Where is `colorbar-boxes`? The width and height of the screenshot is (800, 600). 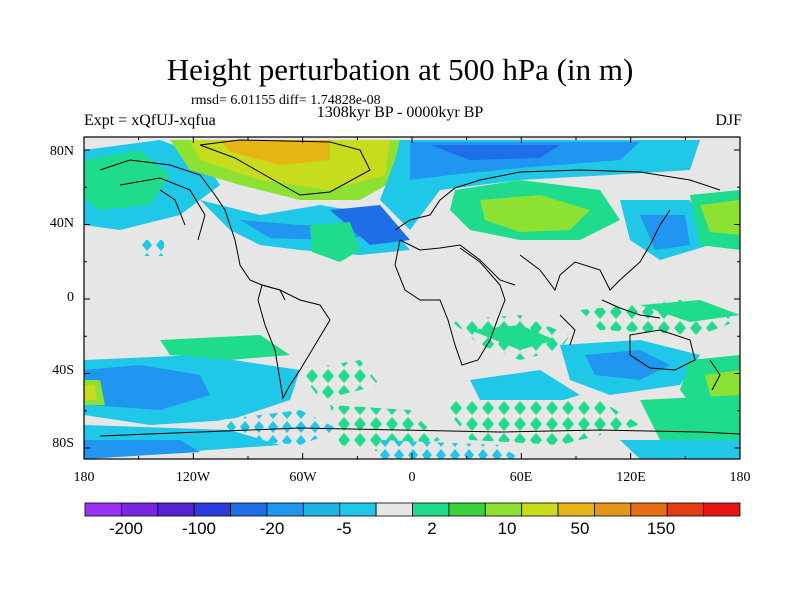
colorbar-boxes is located at coordinates (412, 509).